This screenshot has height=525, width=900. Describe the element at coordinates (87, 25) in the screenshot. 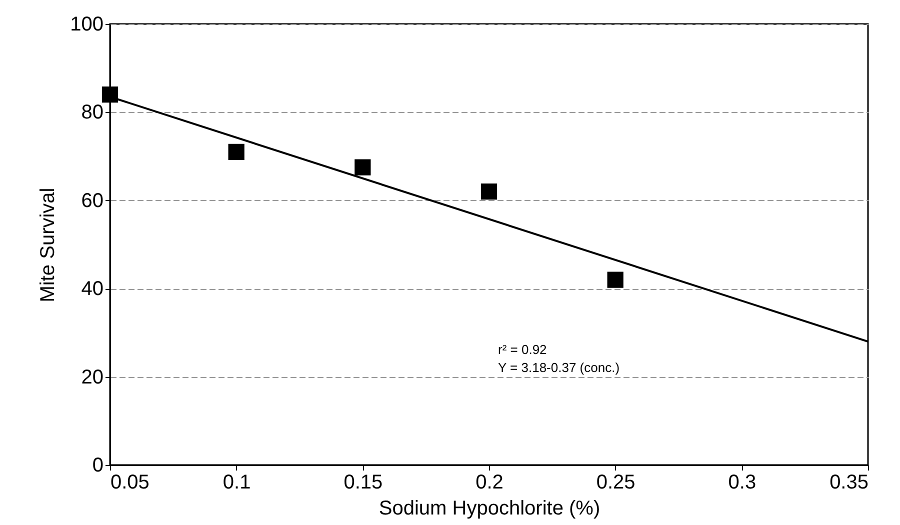

I see `y-tick-label: 100` at that location.